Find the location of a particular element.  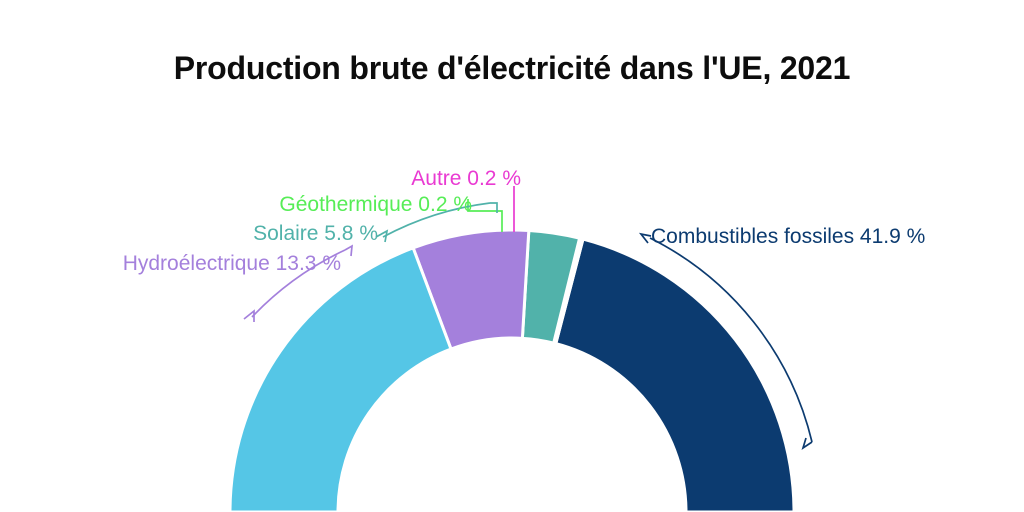

leader-combustibles-tick-start is located at coordinates (645, 238).